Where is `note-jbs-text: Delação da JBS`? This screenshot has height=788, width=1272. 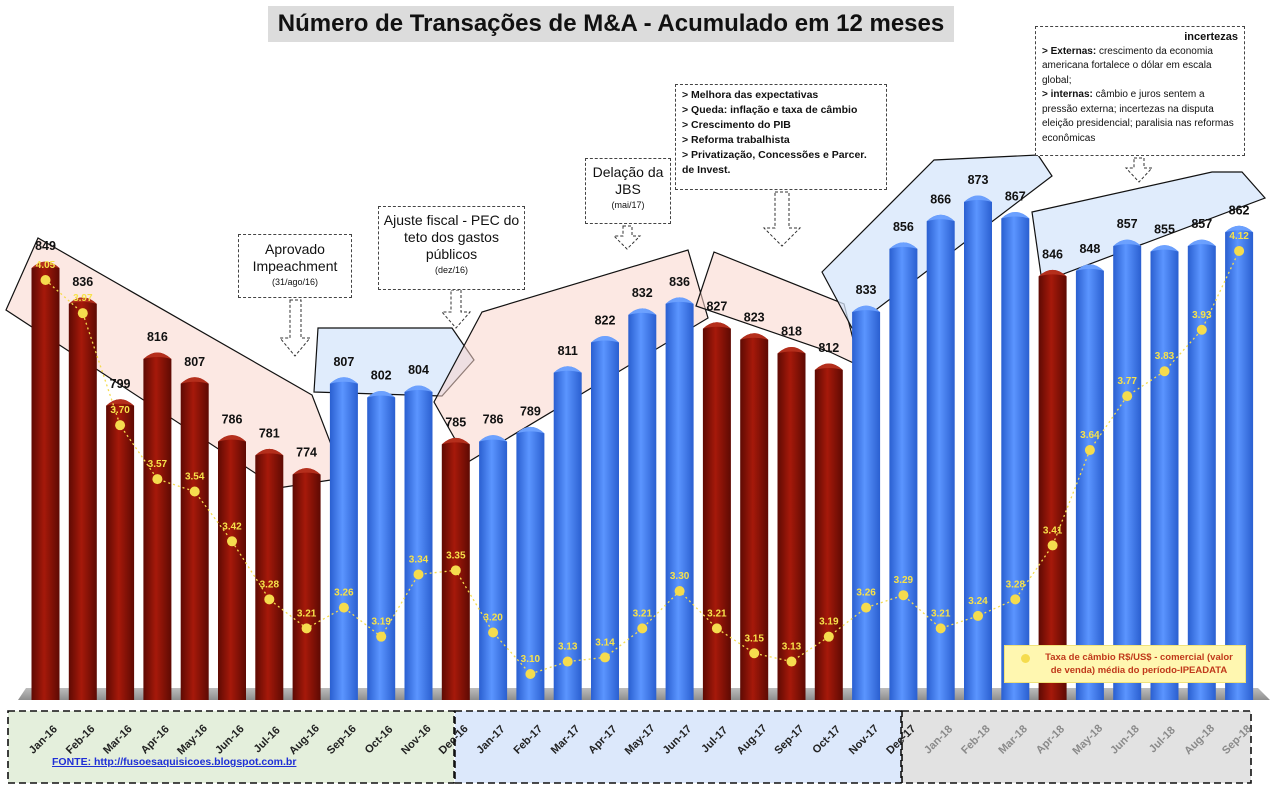
note-jbs-text: Delação da JBS is located at coordinates (628, 180).